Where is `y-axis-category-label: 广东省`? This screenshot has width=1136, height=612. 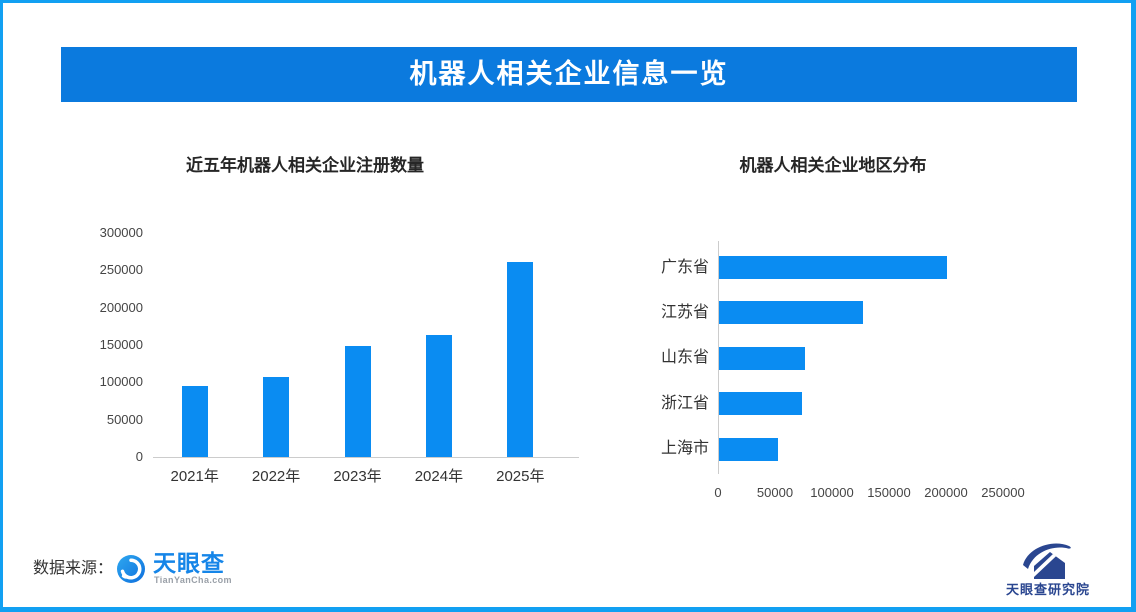
y-axis-category-label: 广东省 is located at coordinates (684, 267).